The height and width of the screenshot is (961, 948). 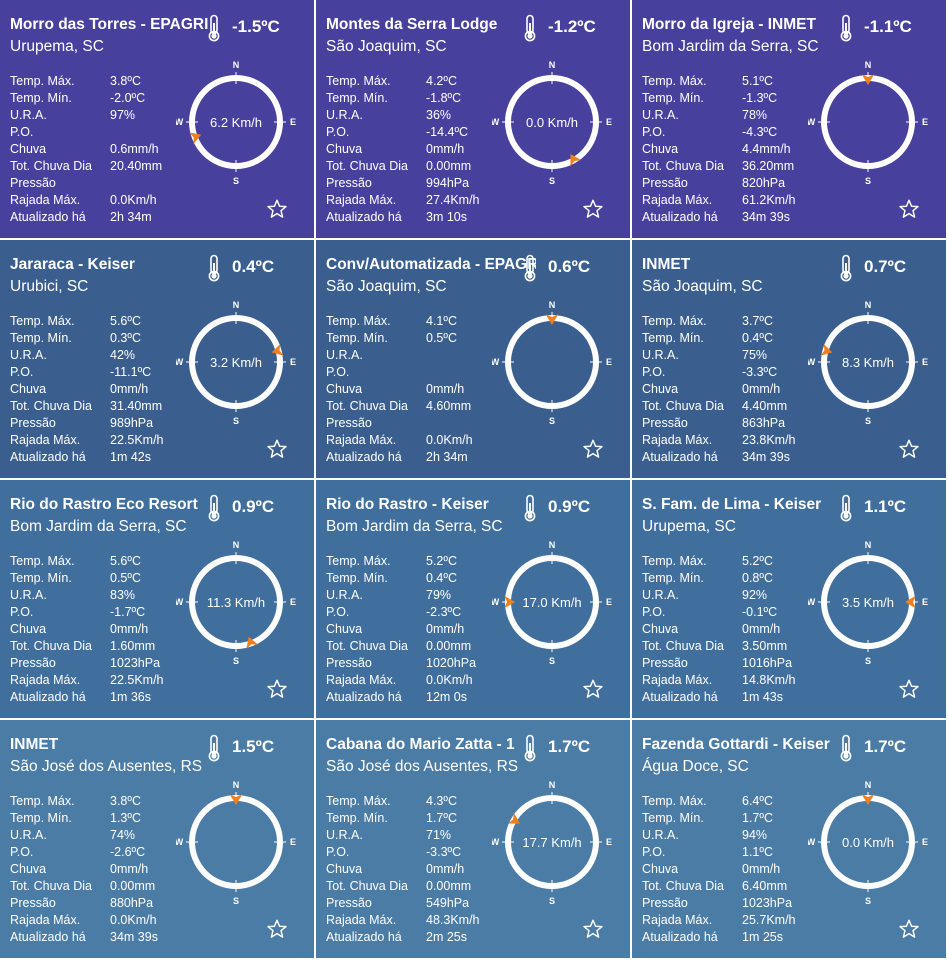 What do you see at coordinates (87, 338) in the screenshot?
I see `stat-row-min: Temp. Mín. 0.3ºC` at bounding box center [87, 338].